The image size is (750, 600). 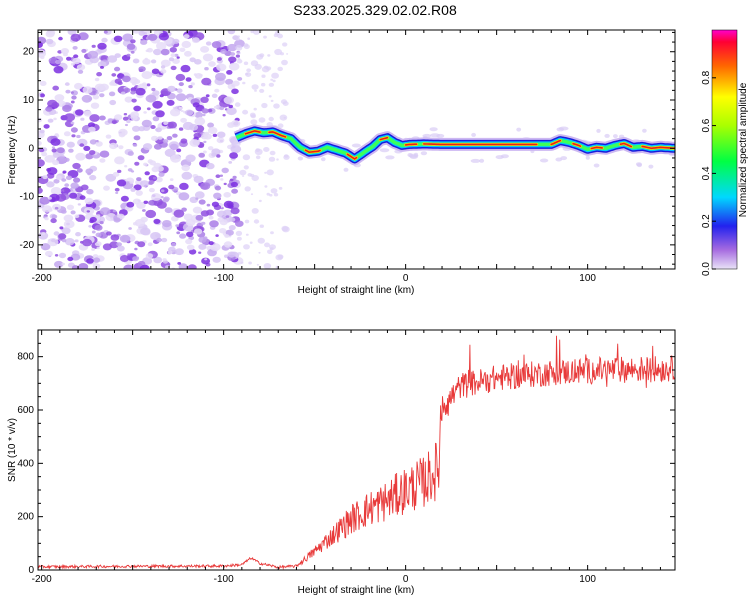 I want to click on top-xlabel: Height of straight line (km), so click(x=356, y=290).